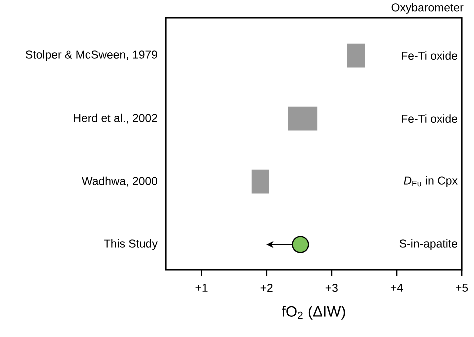  What do you see at coordinates (431, 182) in the screenshot?
I see `annotation: D$_{Eu}$ in Cpx` at bounding box center [431, 182].